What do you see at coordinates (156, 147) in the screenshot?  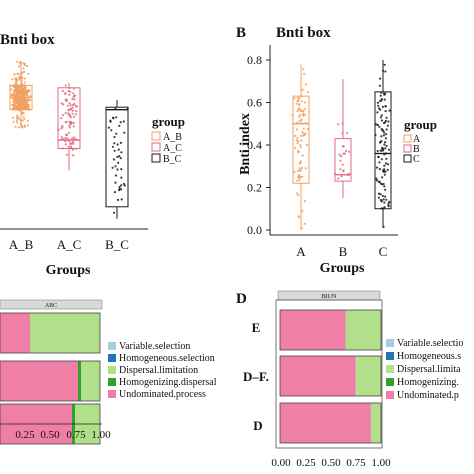 I see `legend-key-ac` at bounding box center [156, 147].